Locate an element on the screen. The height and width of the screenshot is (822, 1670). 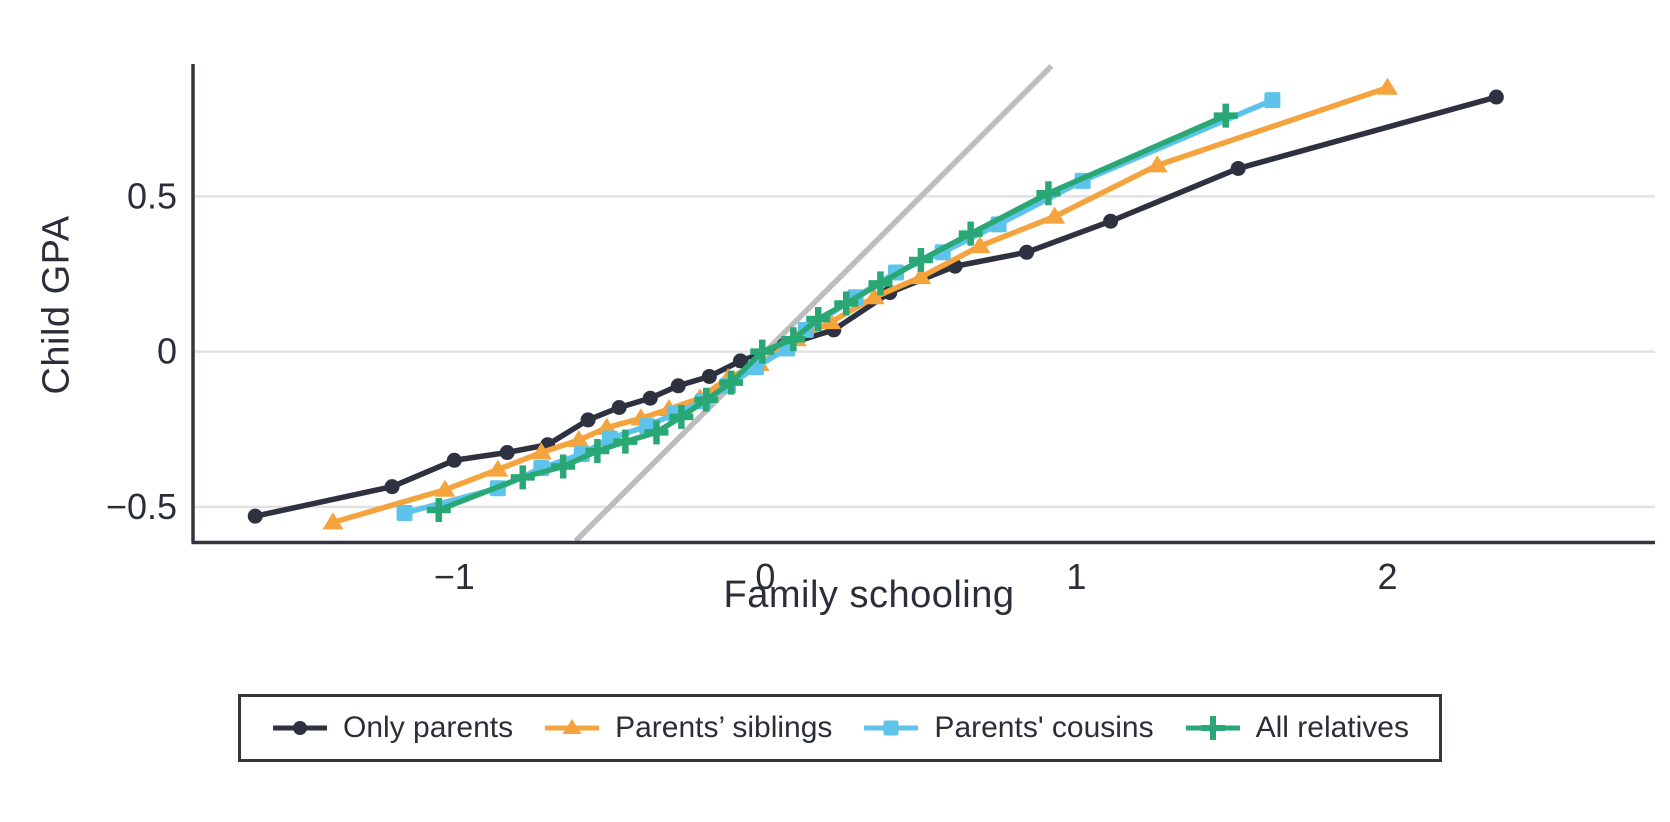
legend-item-all-relatives: All relatives is located at coordinates (1296, 728).